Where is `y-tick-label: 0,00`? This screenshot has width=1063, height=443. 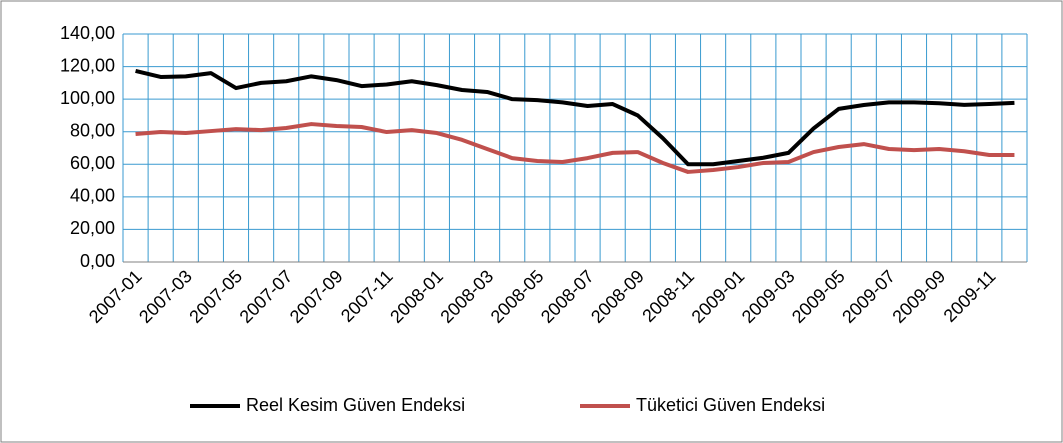
y-tick-label: 0,00 is located at coordinates (97, 261).